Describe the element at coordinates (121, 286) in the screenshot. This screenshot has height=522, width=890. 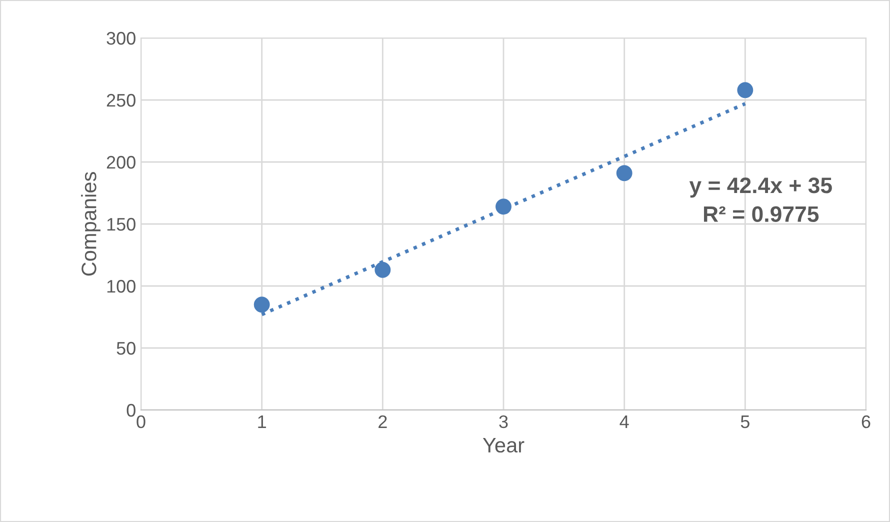
I see `y-tick-label: 100` at that location.